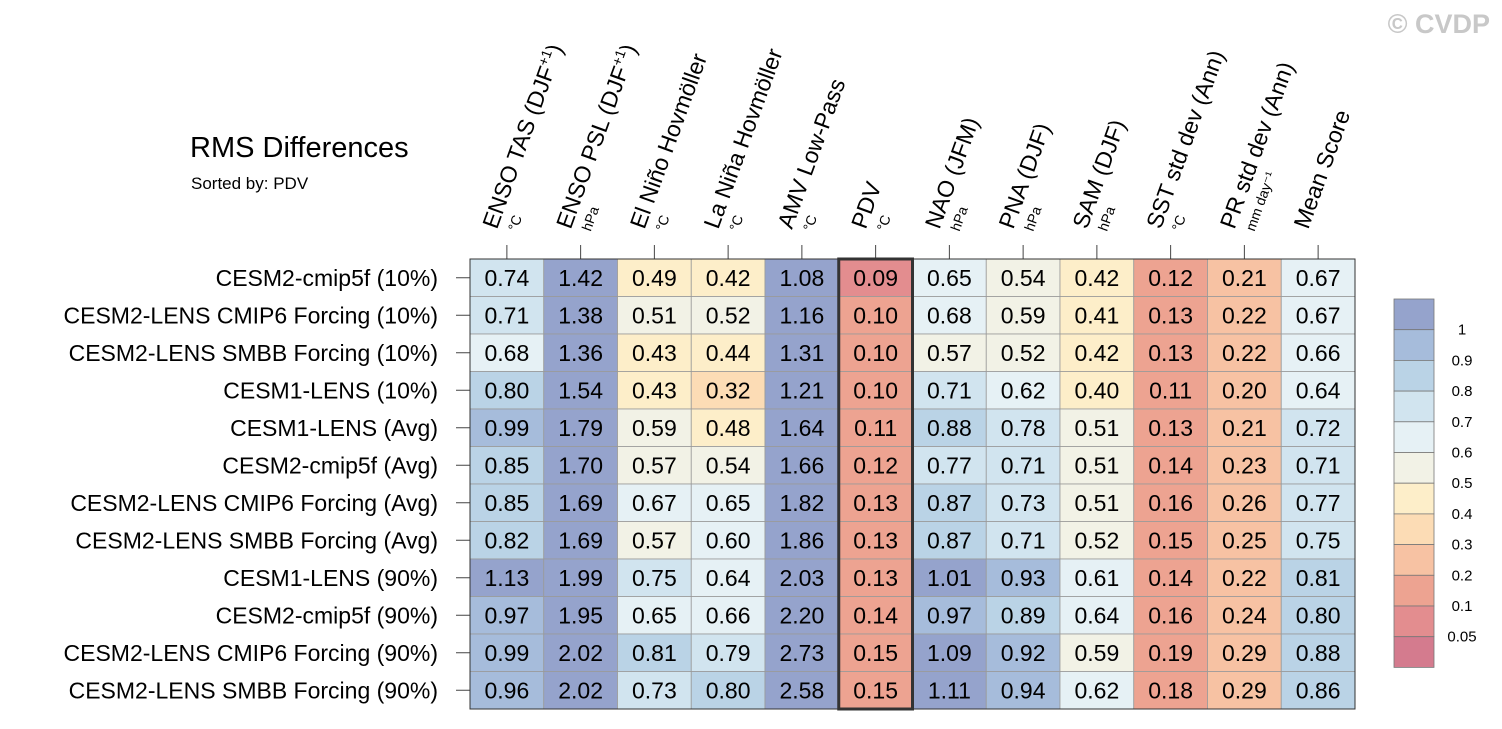 The height and width of the screenshot is (729, 1502). Describe the element at coordinates (728, 353) in the screenshot. I see `cell-value: 0.44` at that location.